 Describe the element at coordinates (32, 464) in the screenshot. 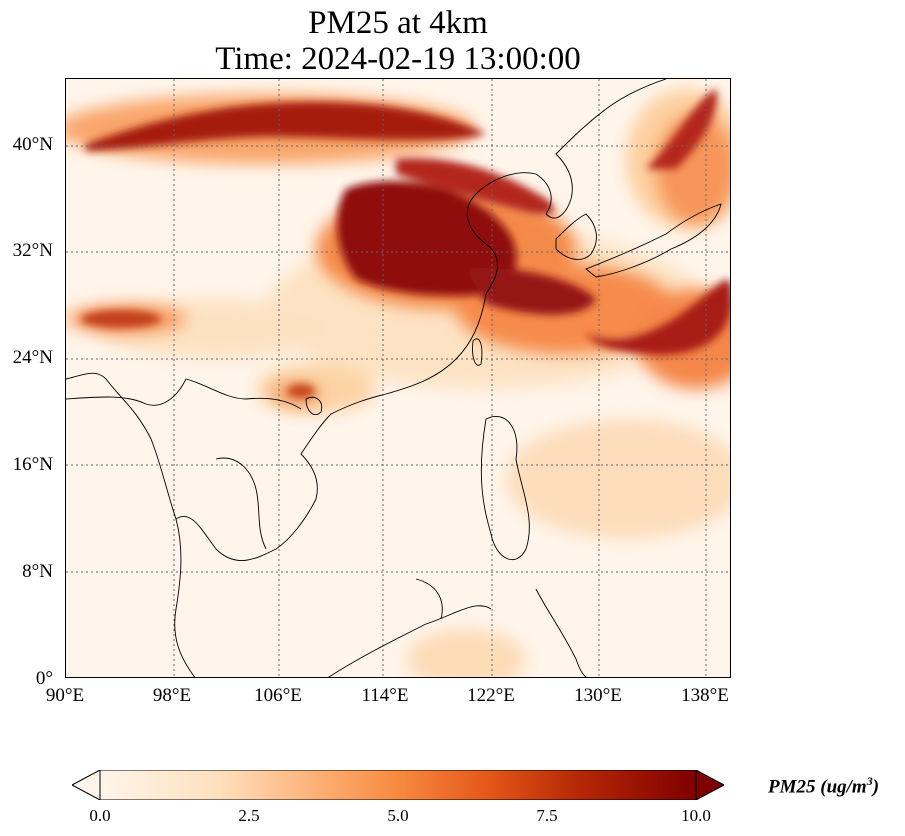

I see `lat-label-16n: 16°N` at that location.